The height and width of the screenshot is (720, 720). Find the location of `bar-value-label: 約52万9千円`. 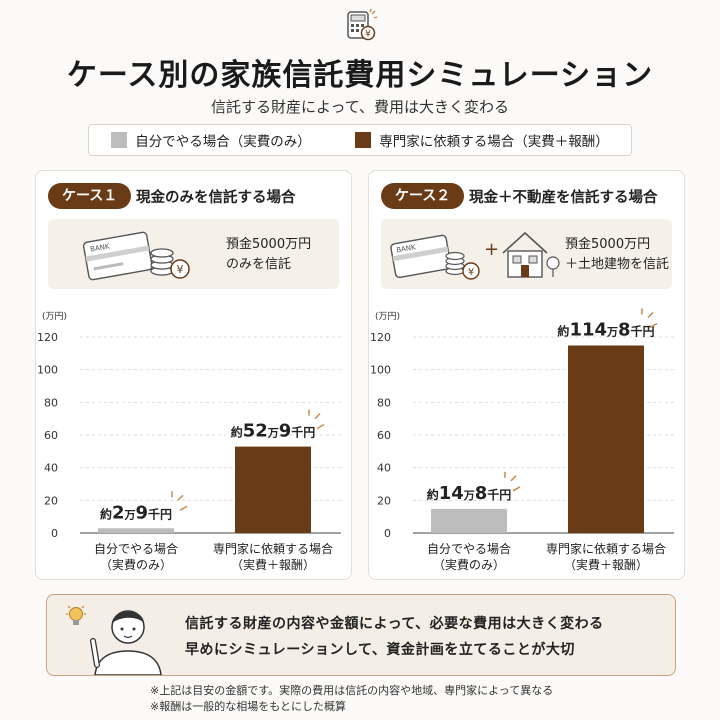

bar-value-label: 約52万9千円 is located at coordinates (273, 431).